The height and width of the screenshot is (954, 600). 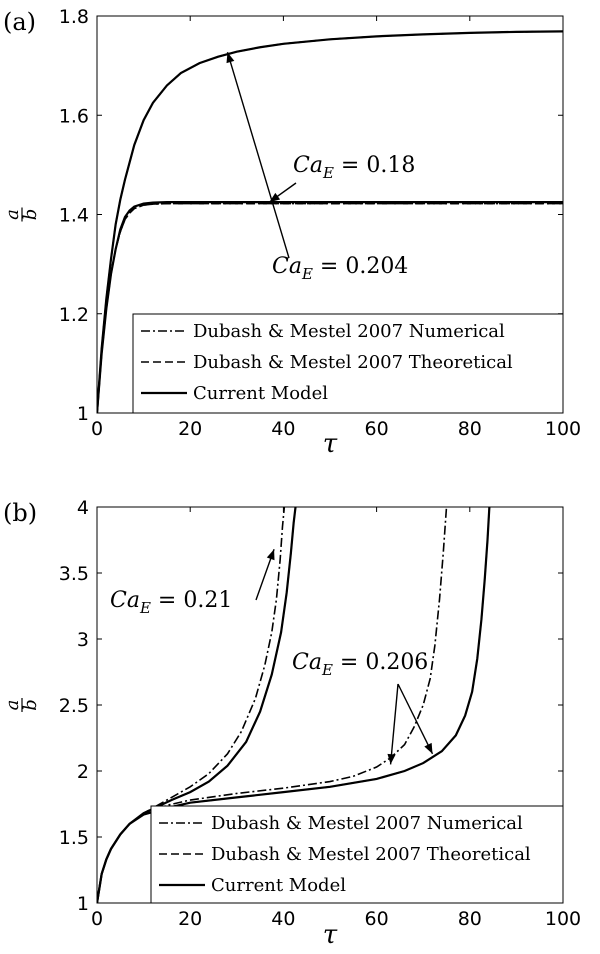 I want to click on annotation-value: = 0.206, so click(x=380, y=662).